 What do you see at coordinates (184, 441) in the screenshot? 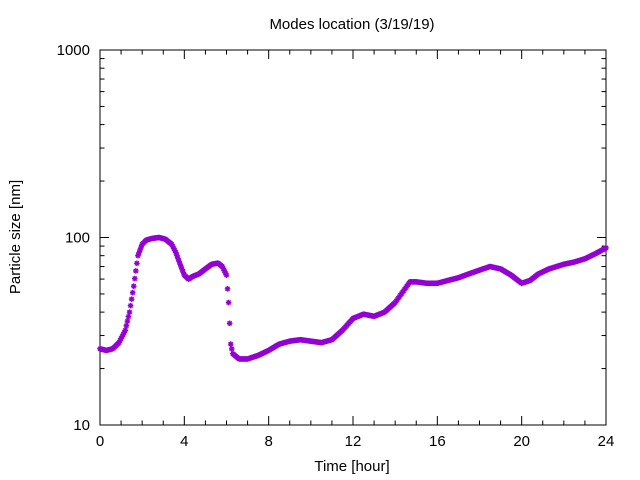
I see `x-tick-label: 4` at bounding box center [184, 441].